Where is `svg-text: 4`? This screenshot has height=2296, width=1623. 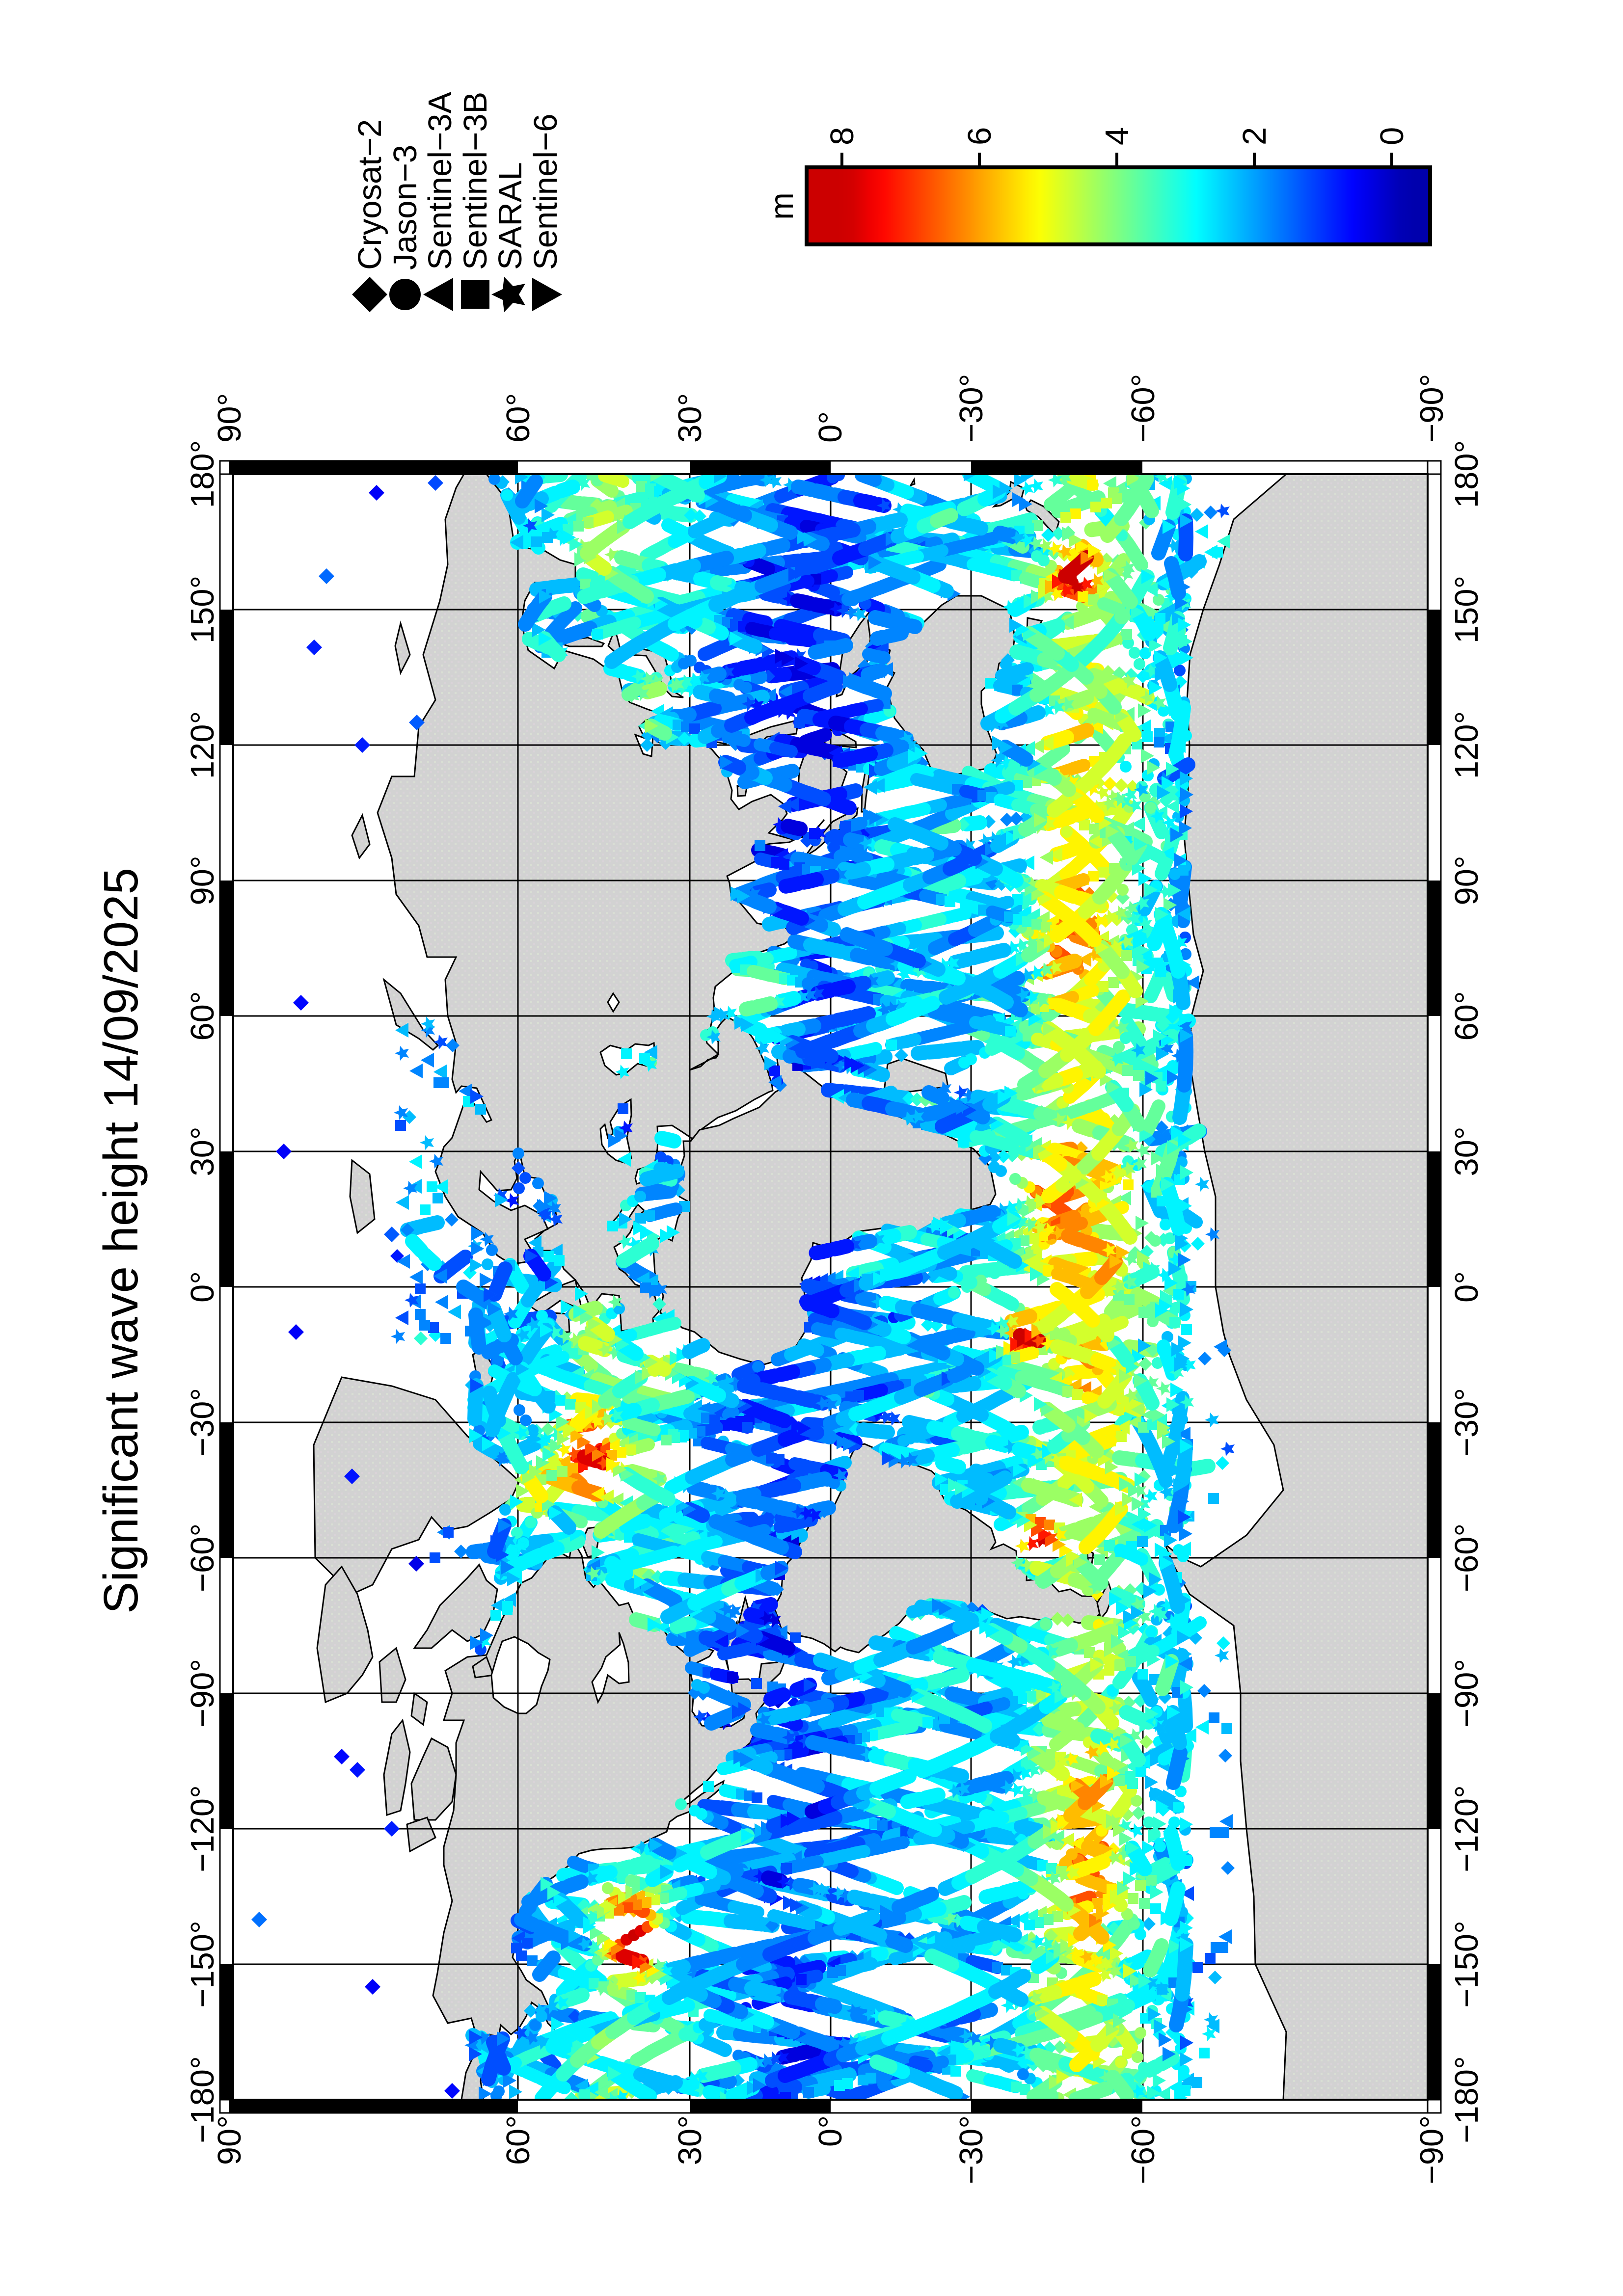 svg-text: 4 is located at coordinates (1117, 136).